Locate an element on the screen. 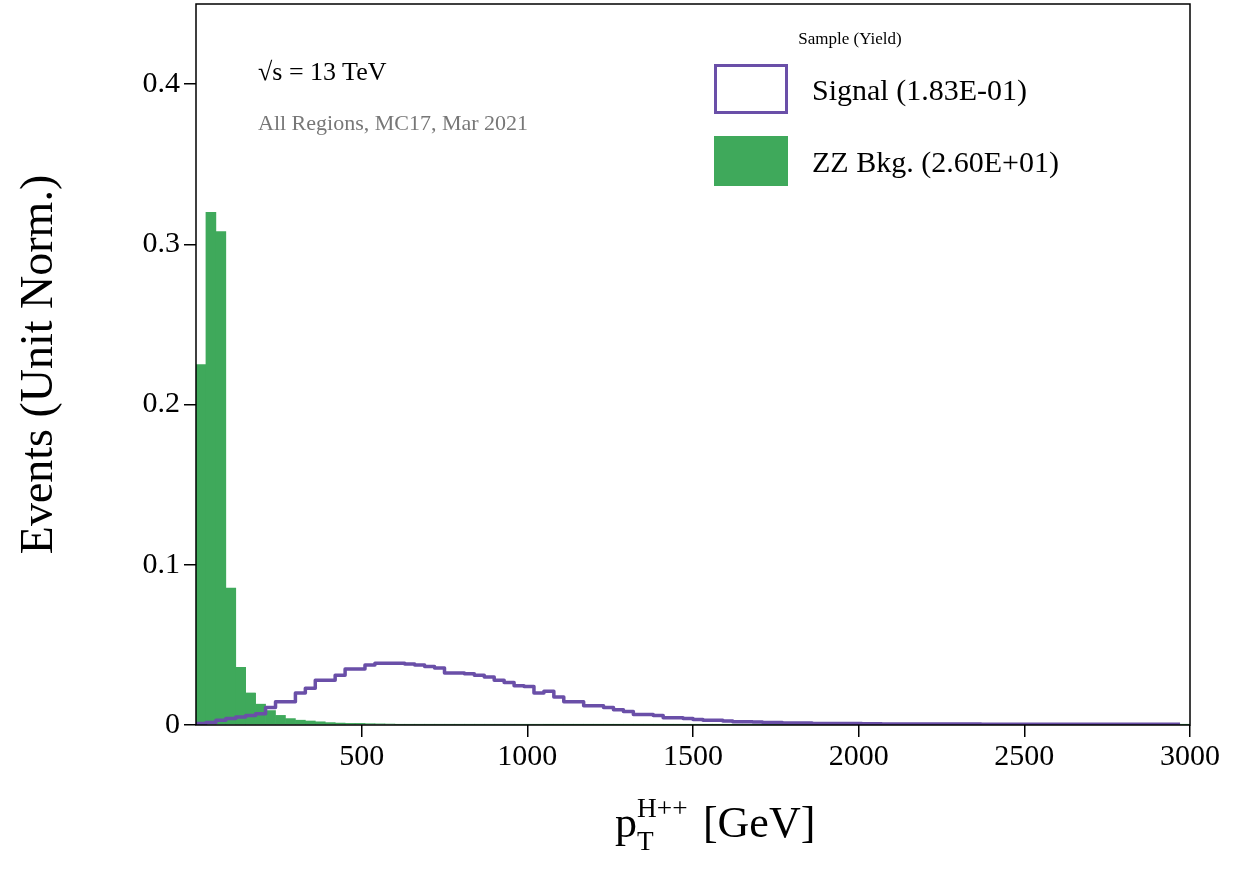 The height and width of the screenshot is (888, 1234). x-tick-label: 500 is located at coordinates (362, 754).